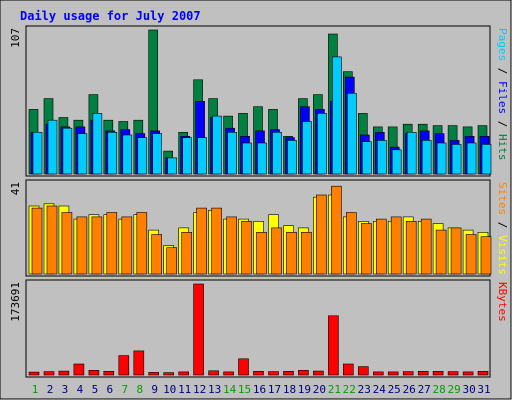  I want to click on x-tick-label-day-19: 19, so click(304, 389).